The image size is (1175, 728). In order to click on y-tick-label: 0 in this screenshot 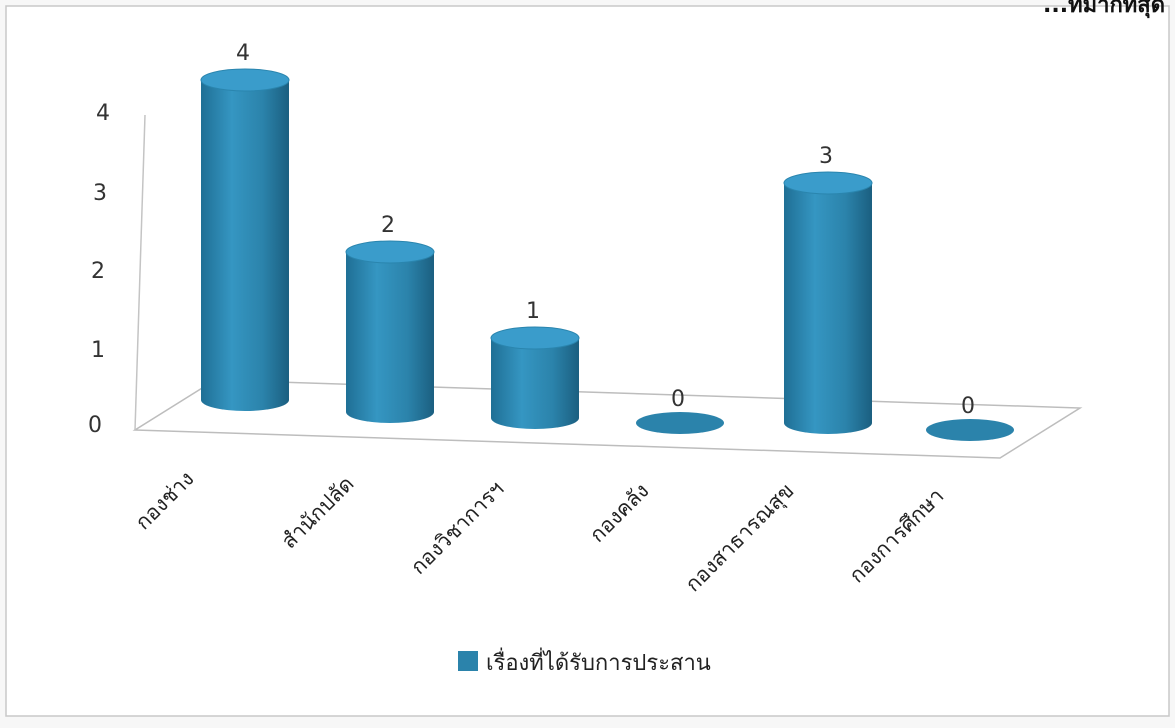, I will do `click(95, 425)`.